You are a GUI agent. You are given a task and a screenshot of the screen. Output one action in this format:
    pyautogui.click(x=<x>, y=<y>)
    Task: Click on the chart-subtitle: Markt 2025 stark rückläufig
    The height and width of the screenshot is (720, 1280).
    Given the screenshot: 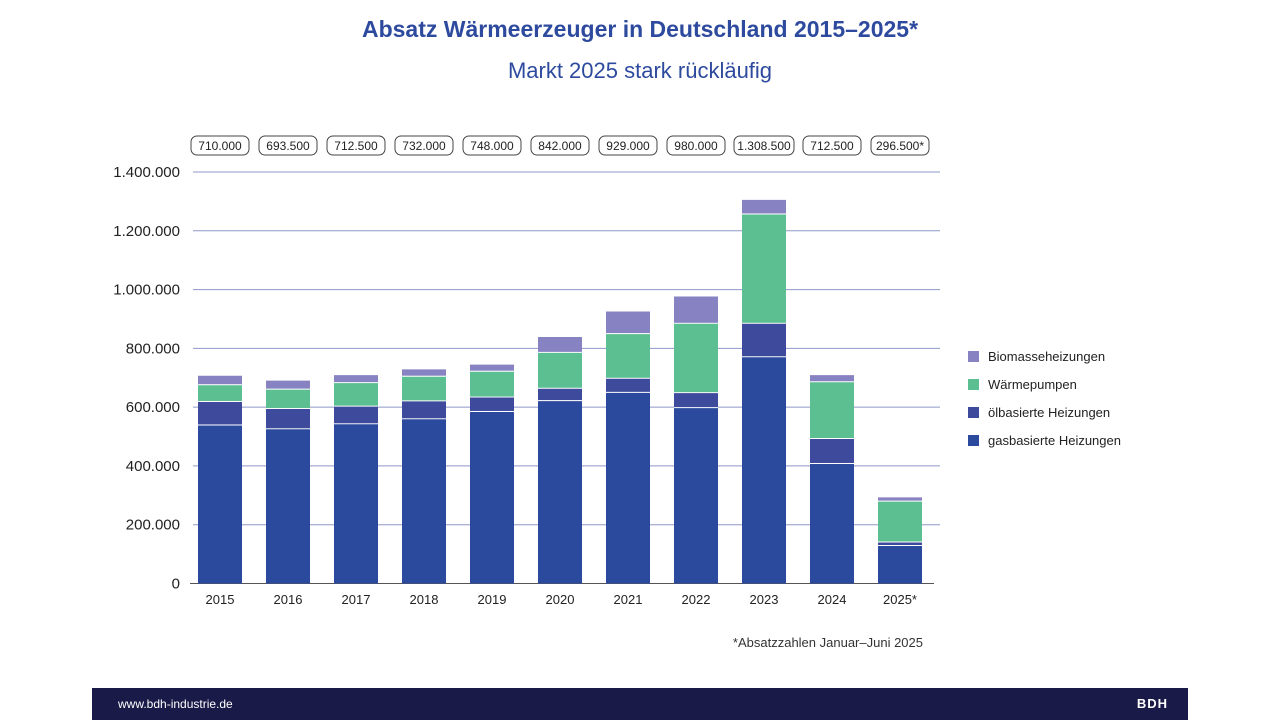 What is the action you would take?
    pyautogui.click(x=640, y=70)
    